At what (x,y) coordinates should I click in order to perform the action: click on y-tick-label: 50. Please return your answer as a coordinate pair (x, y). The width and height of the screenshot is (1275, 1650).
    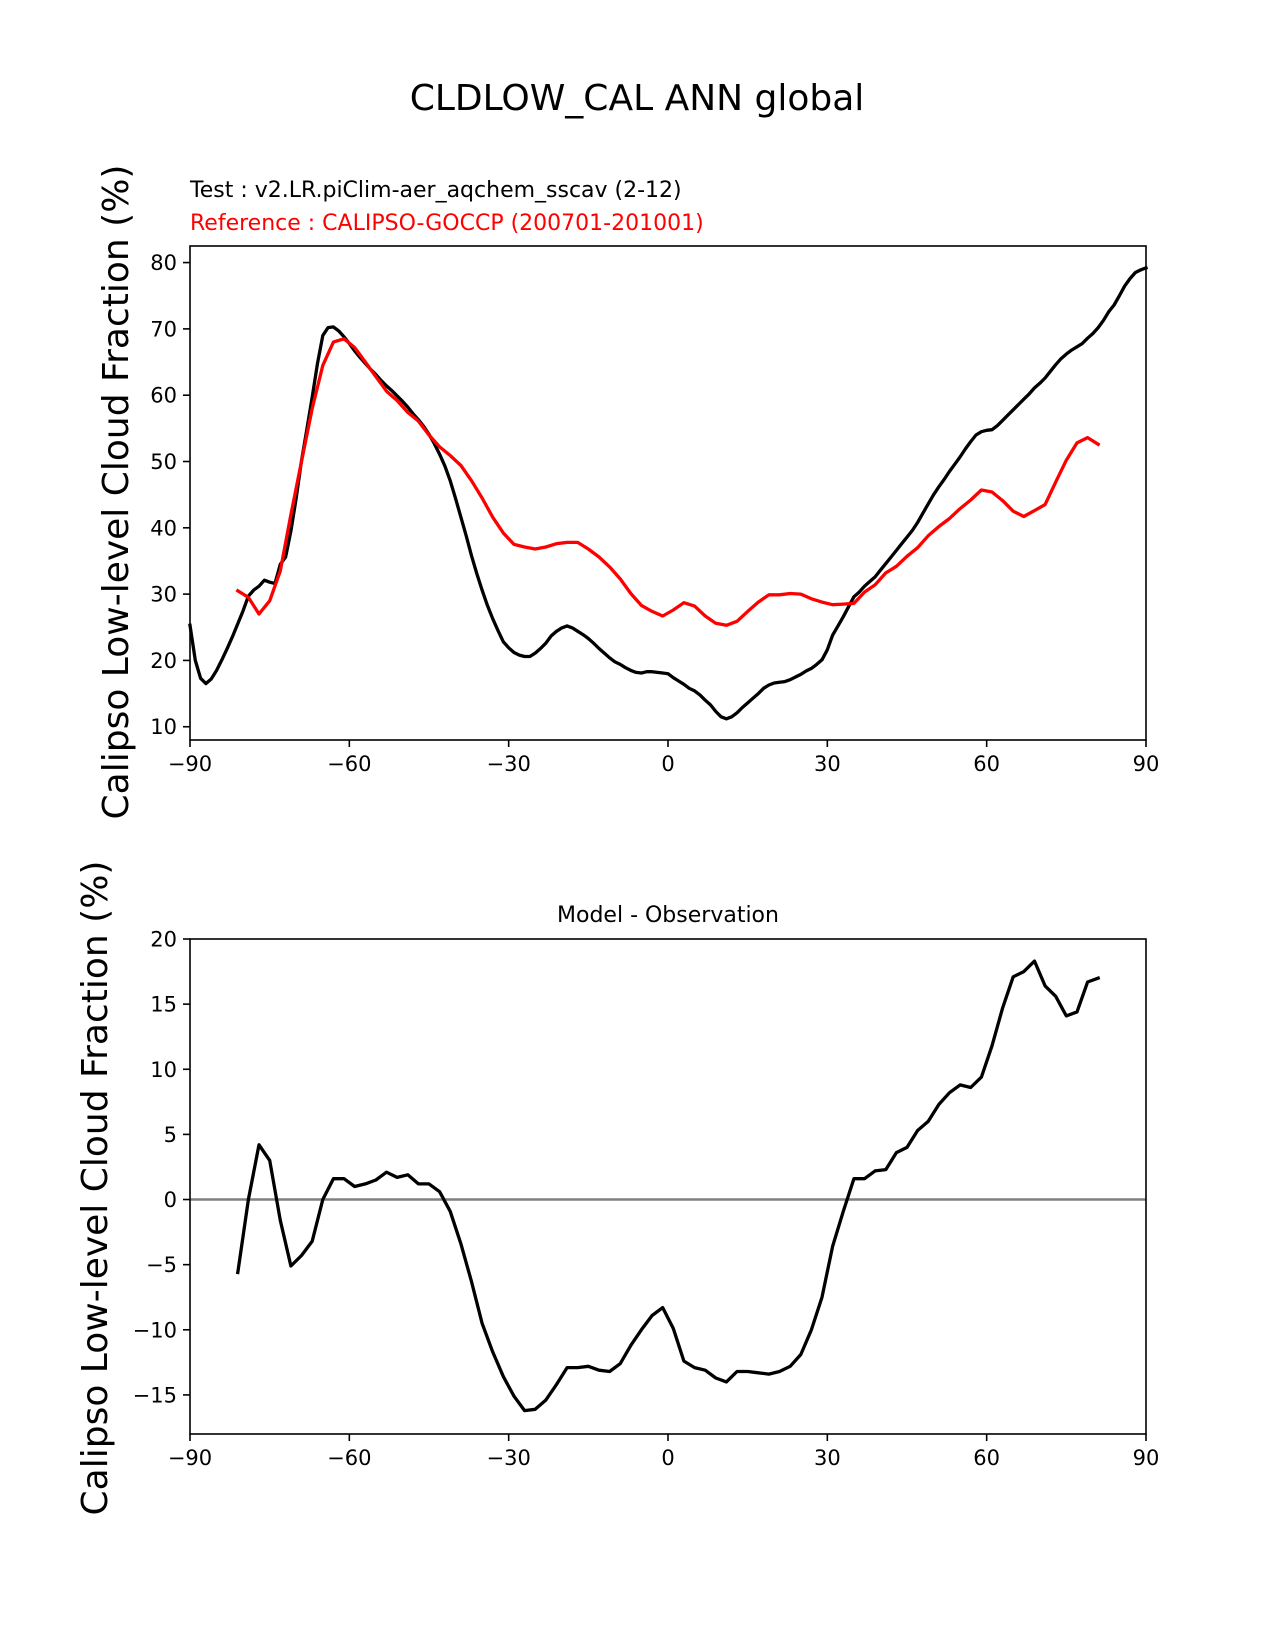
    Looking at the image, I should click on (163, 462).